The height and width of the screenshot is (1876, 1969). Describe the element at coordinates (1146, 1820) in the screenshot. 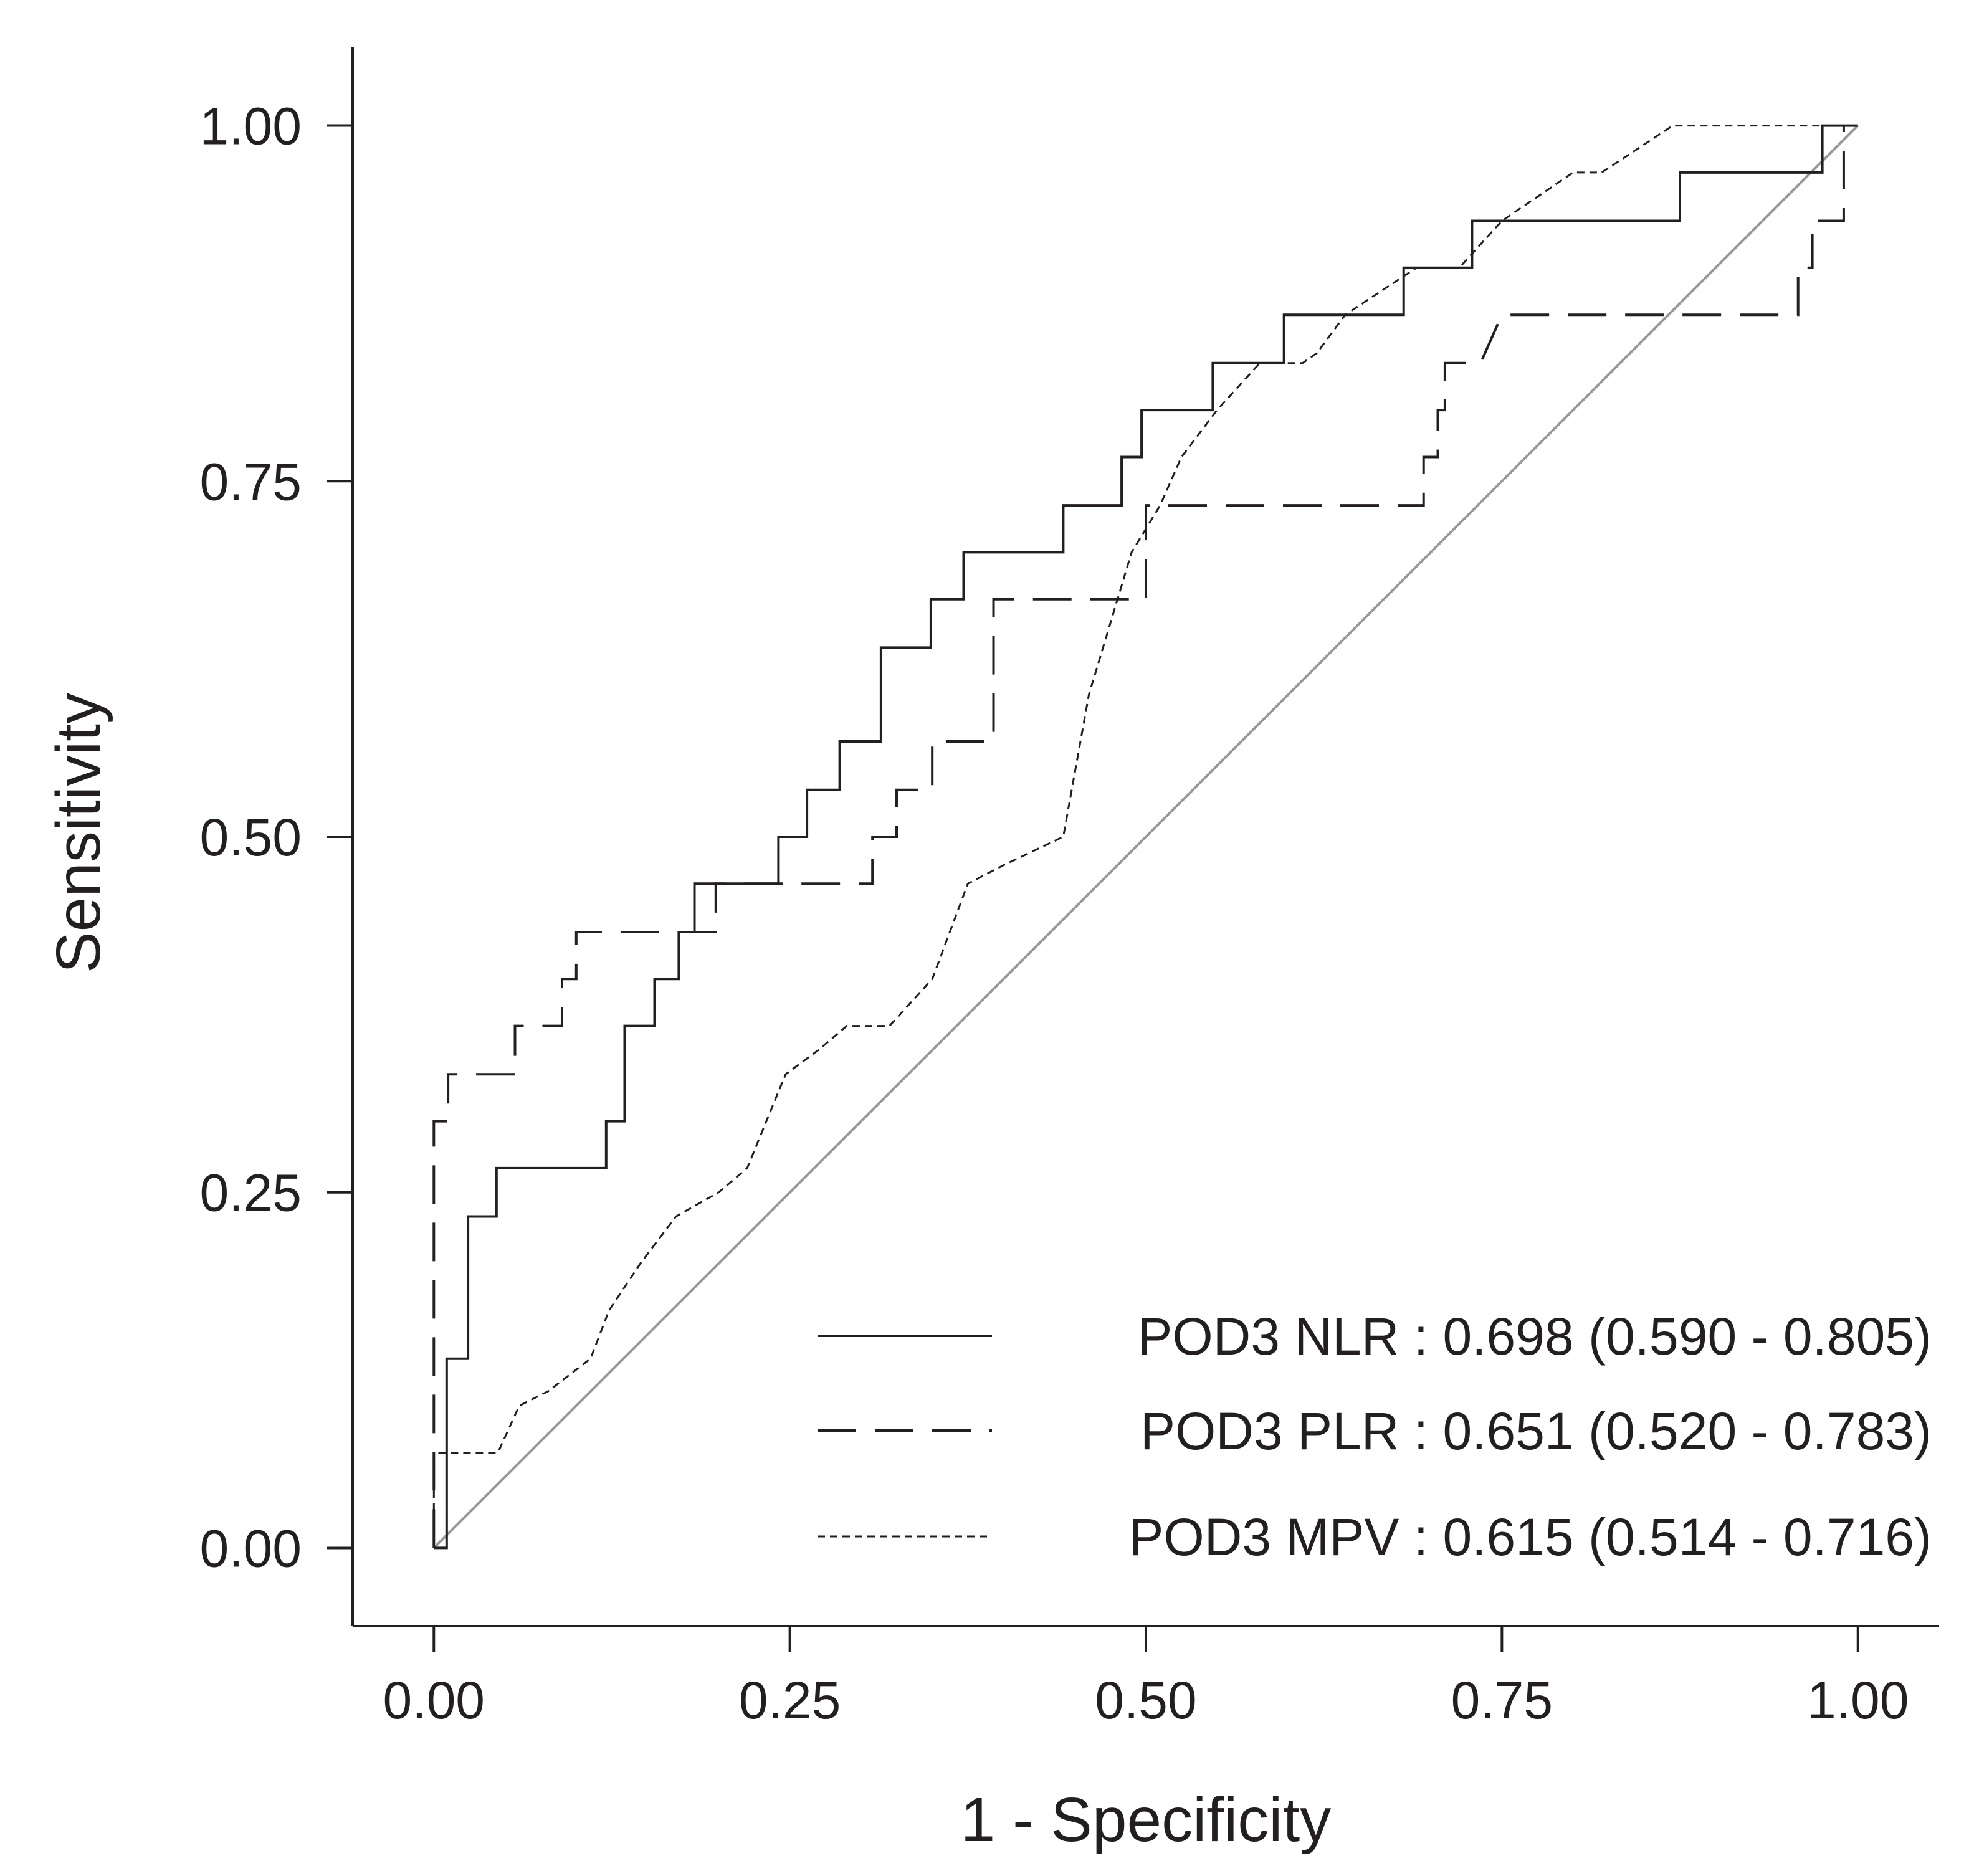

I see `x-axis-title: 1 - Specificity` at that location.